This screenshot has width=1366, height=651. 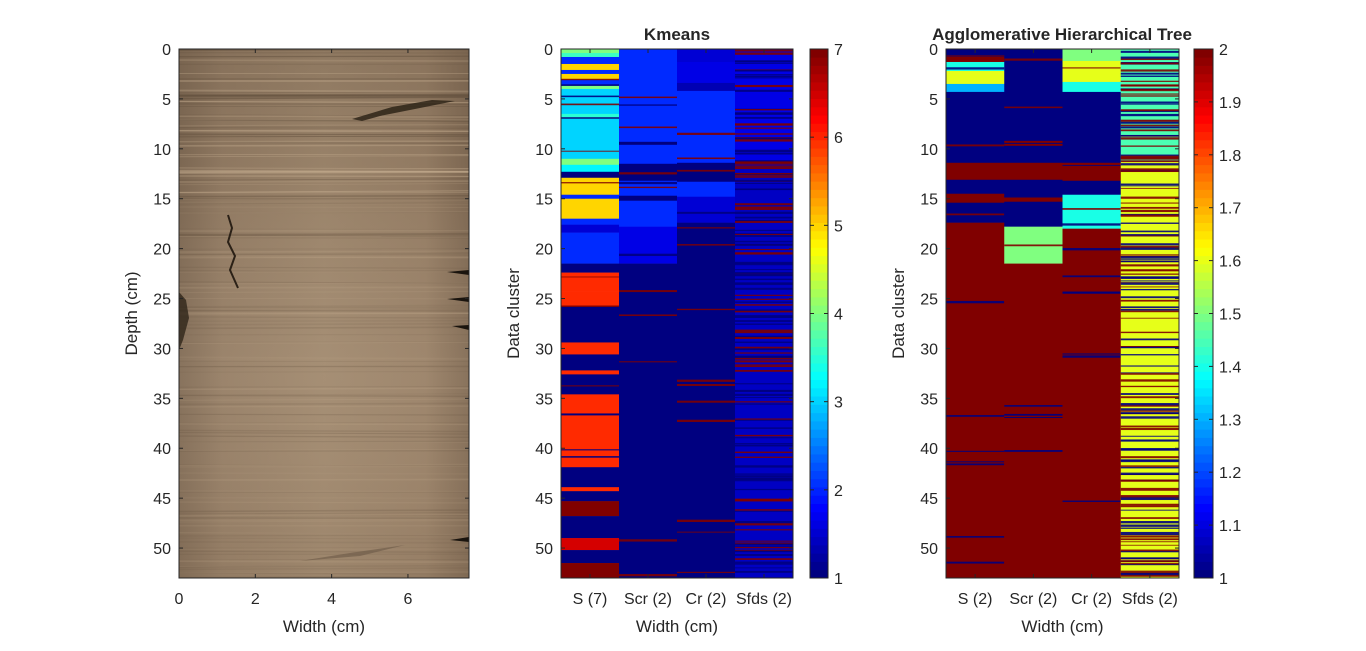 What do you see at coordinates (933, 50) in the screenshot?
I see `aht-ytick-label: 0` at bounding box center [933, 50].